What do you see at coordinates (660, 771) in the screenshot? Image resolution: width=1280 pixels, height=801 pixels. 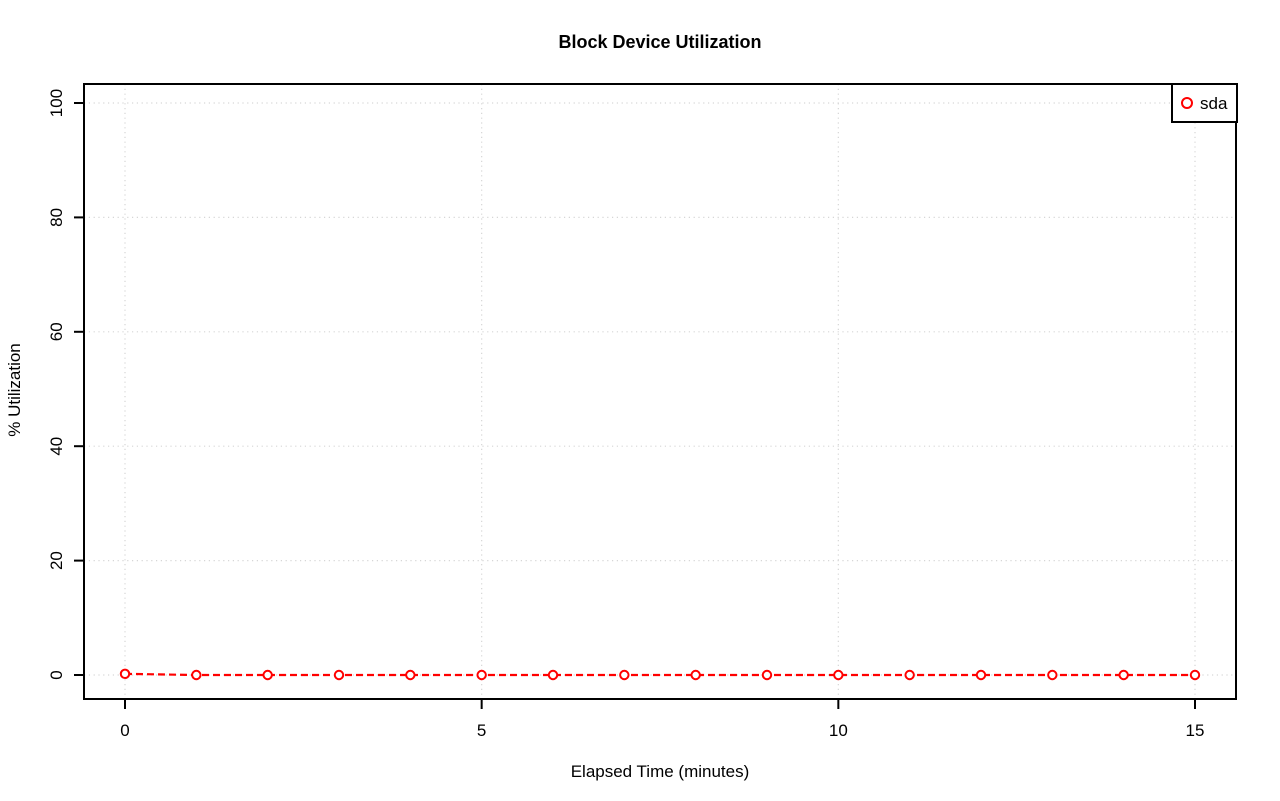 I see `x-axis-title: Elapsed Time (minutes)` at bounding box center [660, 771].